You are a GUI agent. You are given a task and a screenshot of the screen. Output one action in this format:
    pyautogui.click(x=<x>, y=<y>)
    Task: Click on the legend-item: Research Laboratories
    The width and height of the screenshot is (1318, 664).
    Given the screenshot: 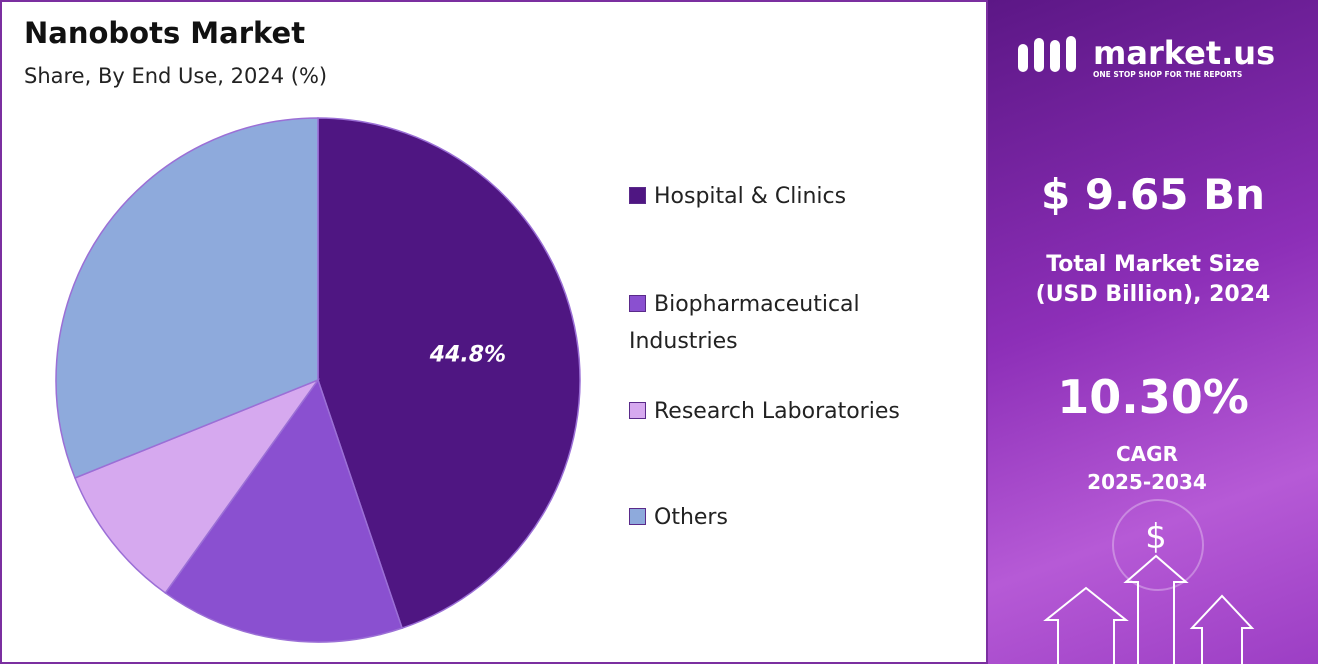 What is the action you would take?
    pyautogui.click(x=794, y=411)
    